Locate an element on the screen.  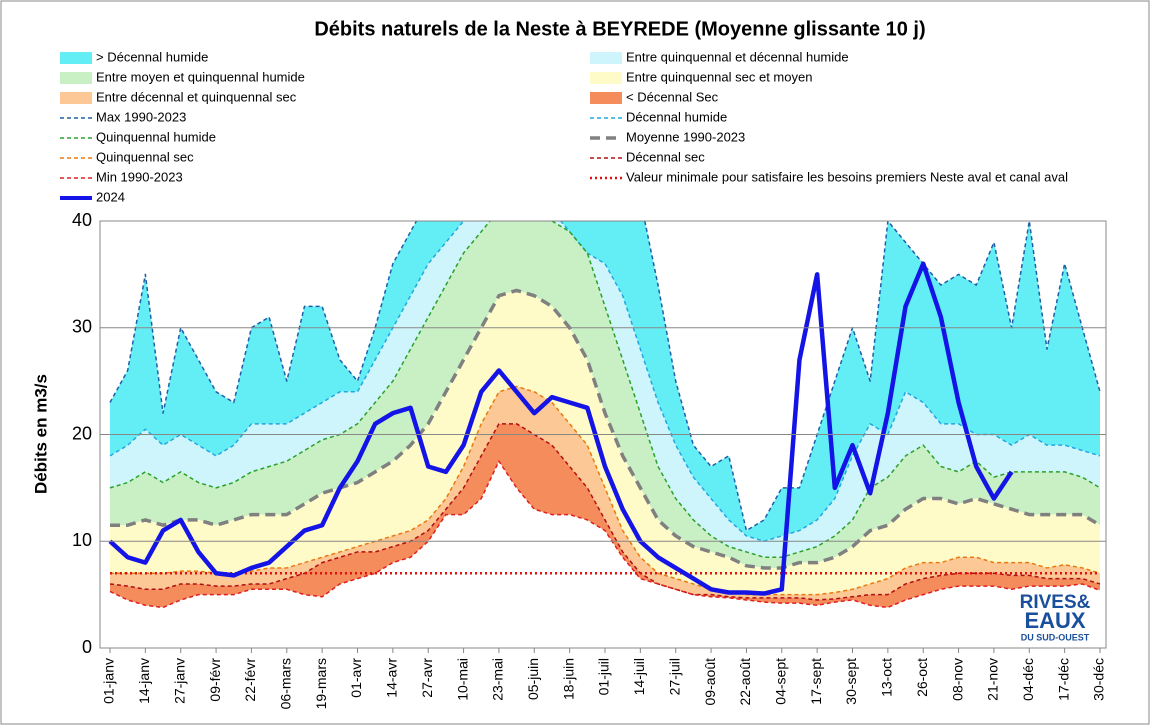
legend-label: Entre moyen et quinquennal humide is located at coordinates (200, 76).